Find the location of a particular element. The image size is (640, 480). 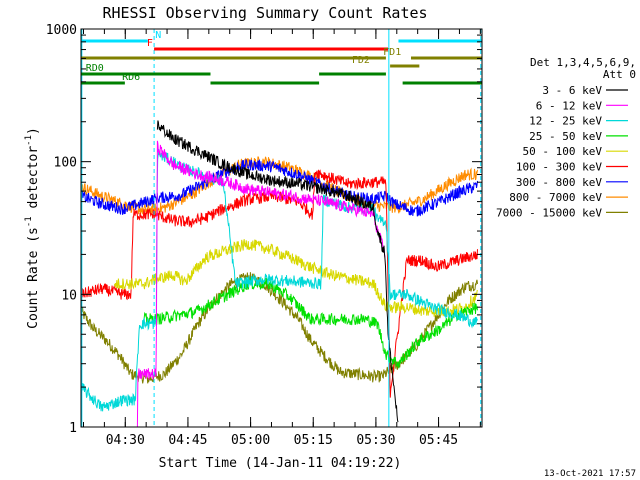

y-tick-label-3: 100 is located at coordinates (65, 163).